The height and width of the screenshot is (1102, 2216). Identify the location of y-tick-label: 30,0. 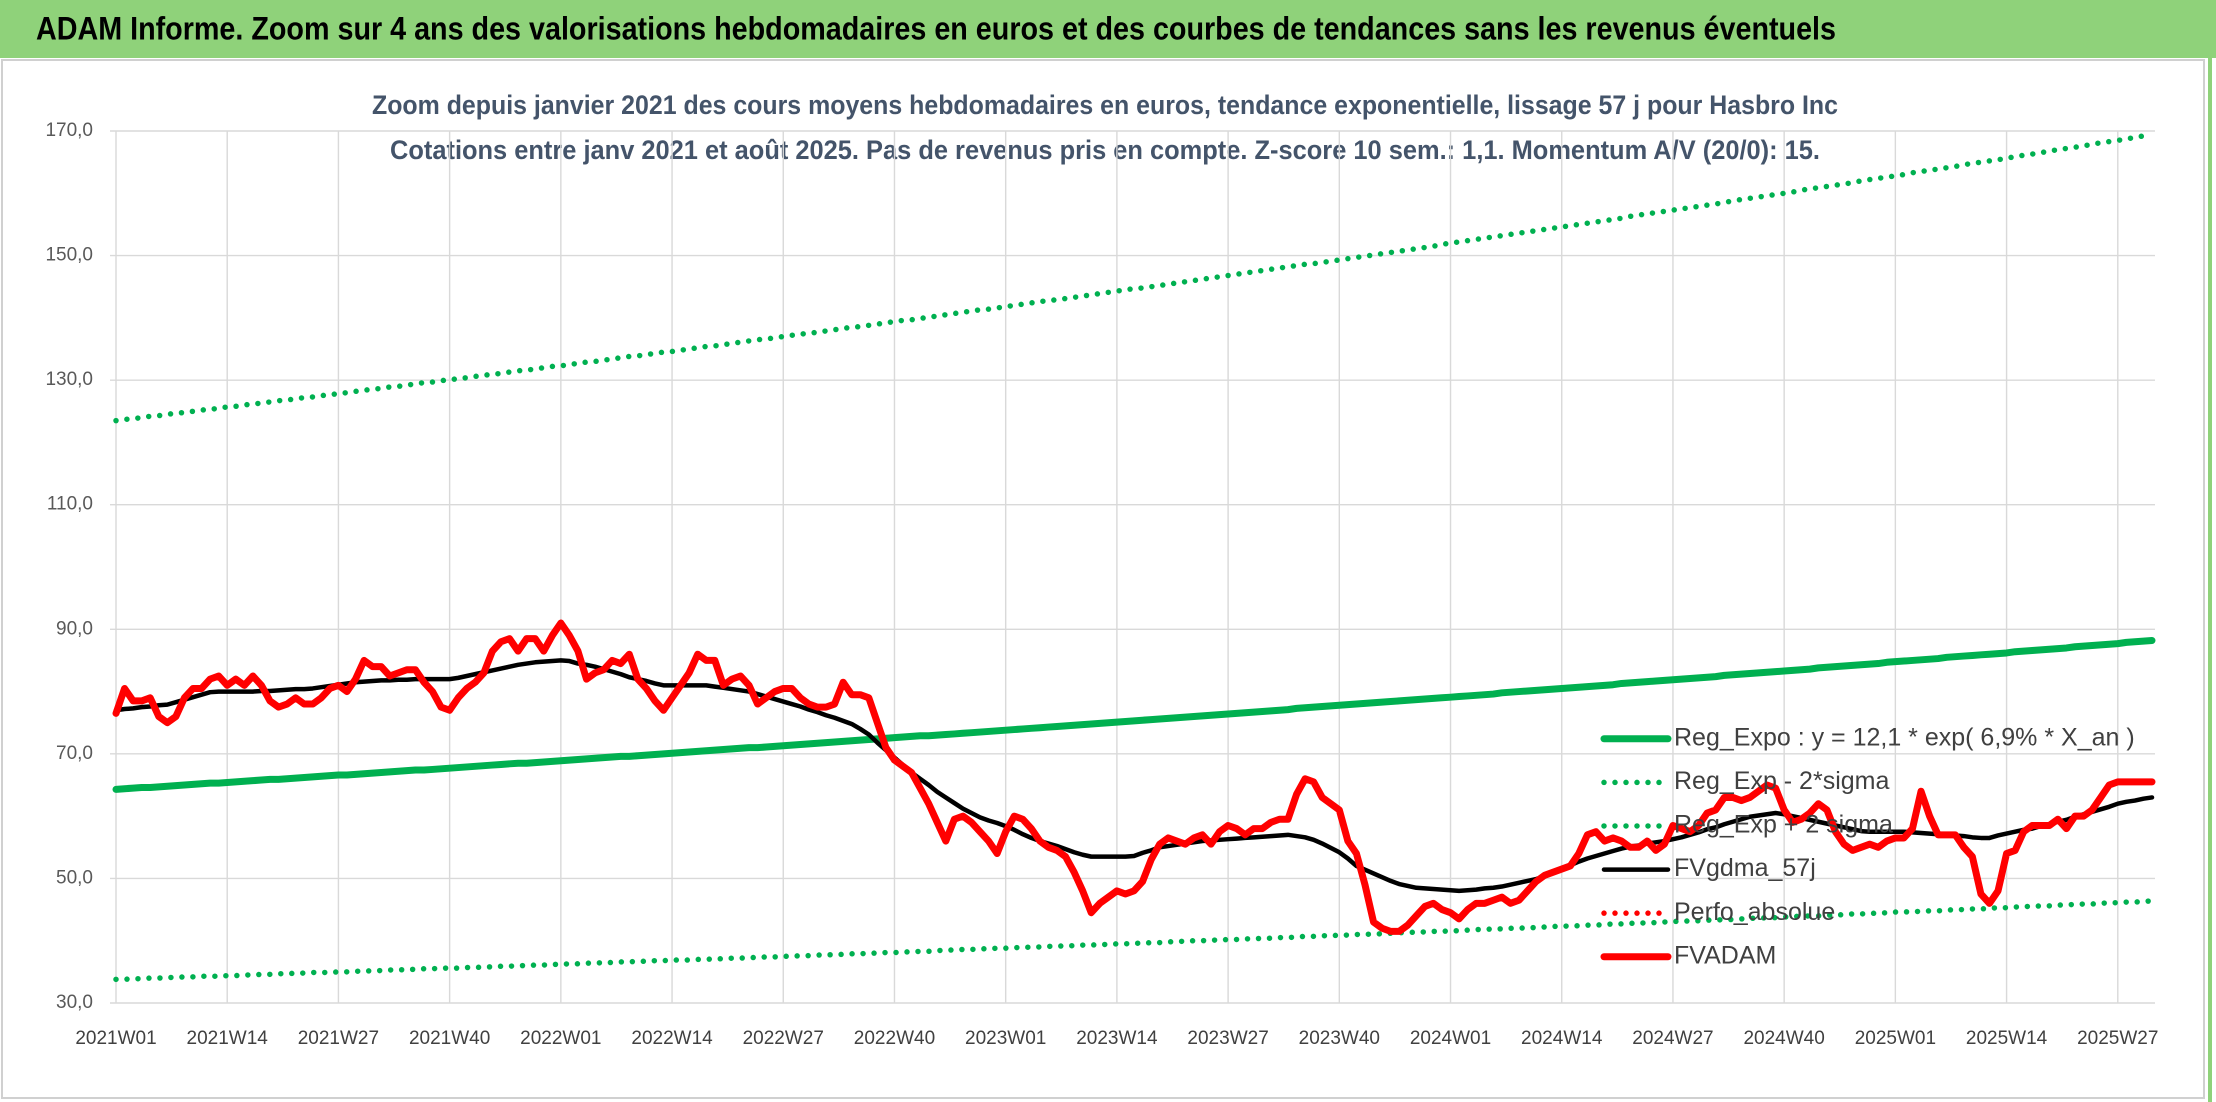
(74, 1002).